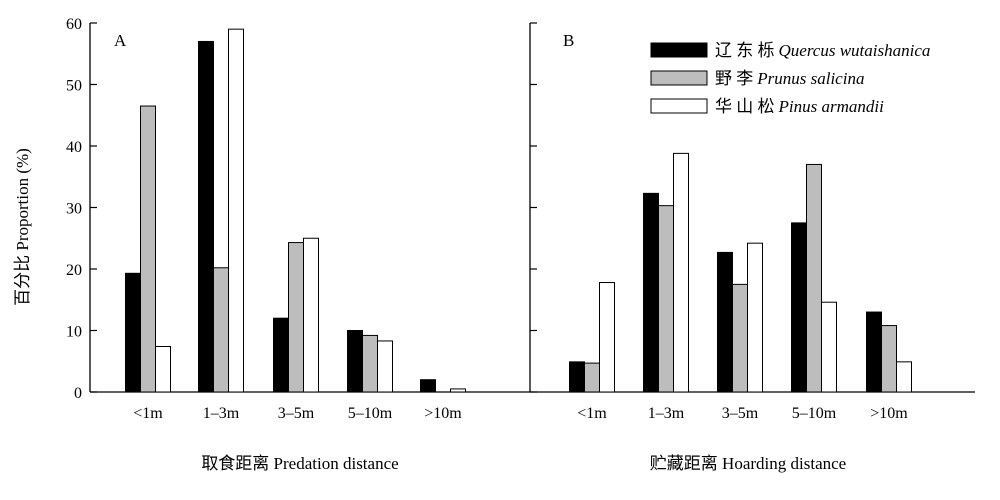 The height and width of the screenshot is (500, 1000). I want to click on panel-a-category-label: >10m, so click(443, 413).